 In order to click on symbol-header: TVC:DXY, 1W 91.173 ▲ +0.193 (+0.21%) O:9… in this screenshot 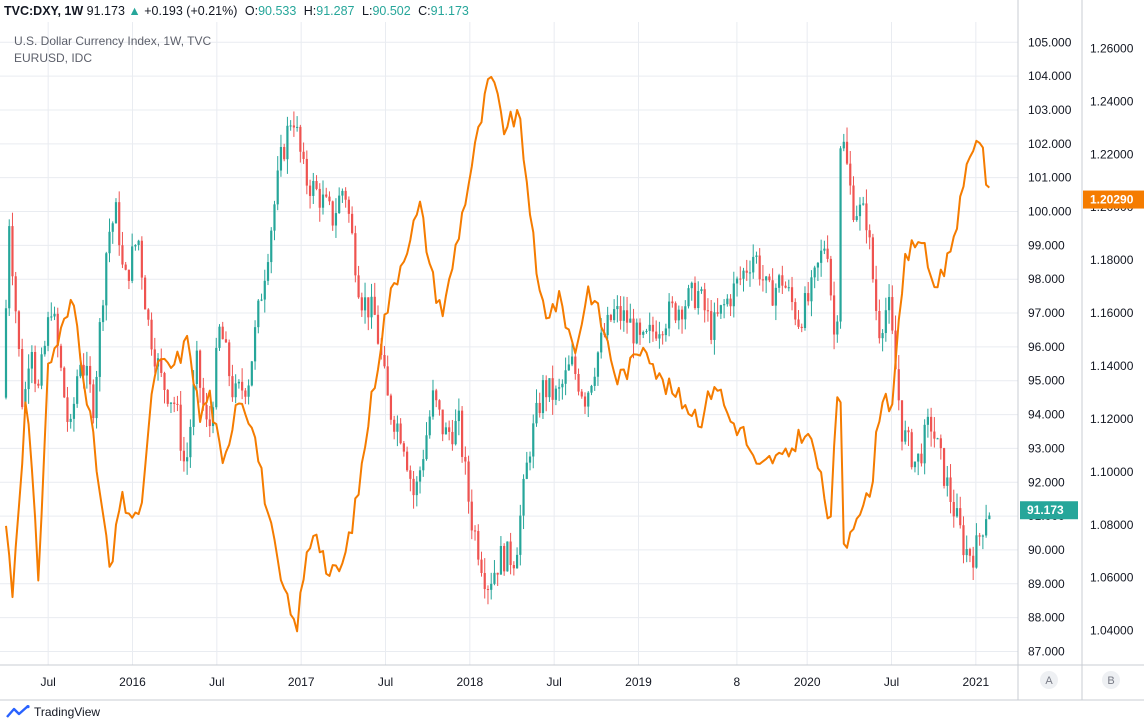, I will do `click(572, 11)`.